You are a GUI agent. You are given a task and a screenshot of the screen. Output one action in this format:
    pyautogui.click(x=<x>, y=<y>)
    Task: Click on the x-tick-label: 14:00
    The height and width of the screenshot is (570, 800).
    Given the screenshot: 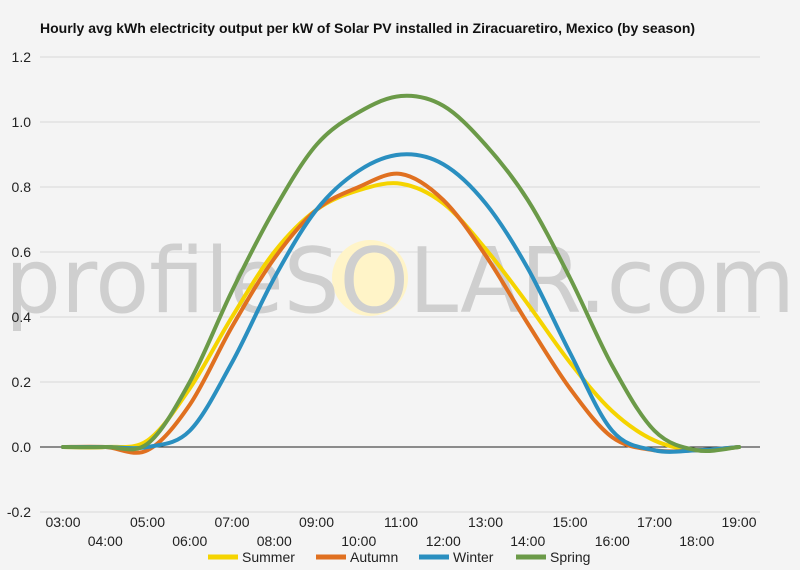 What is the action you would take?
    pyautogui.click(x=527, y=541)
    